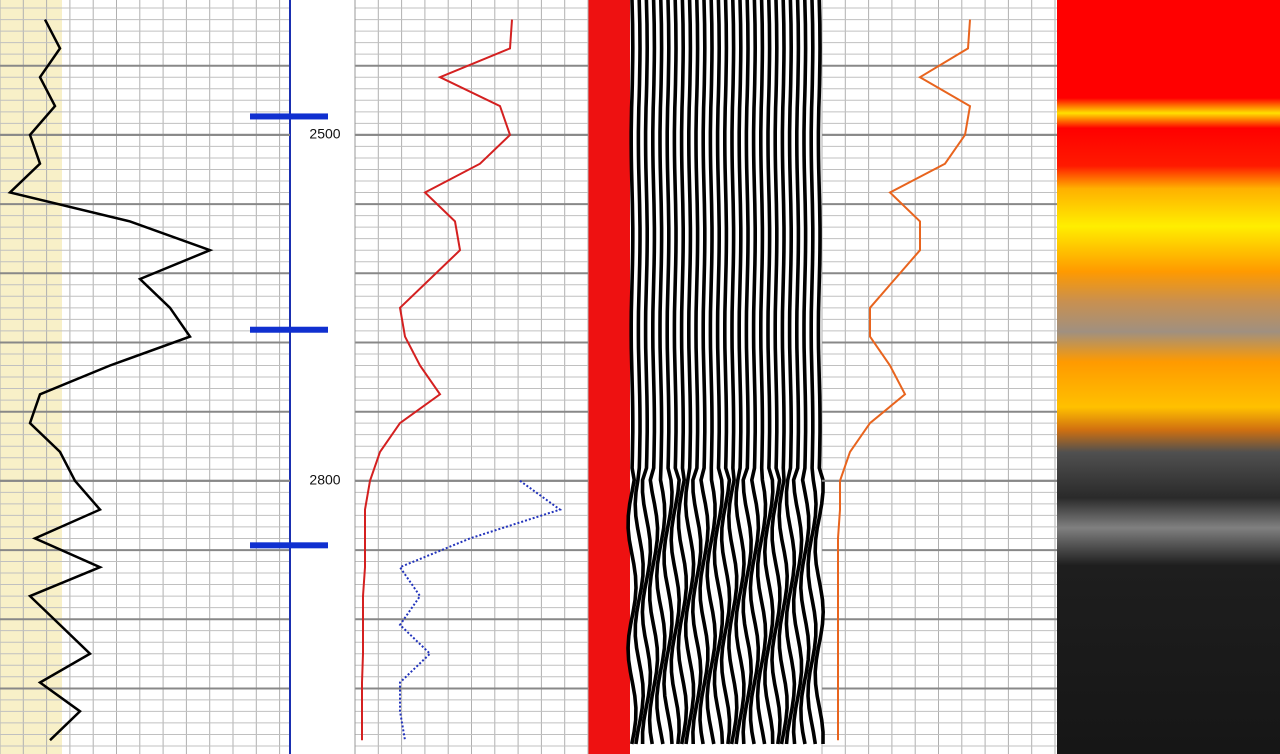 The image size is (1280, 754). What do you see at coordinates (324, 479) in the screenshot?
I see `depth-label: 2800` at bounding box center [324, 479].